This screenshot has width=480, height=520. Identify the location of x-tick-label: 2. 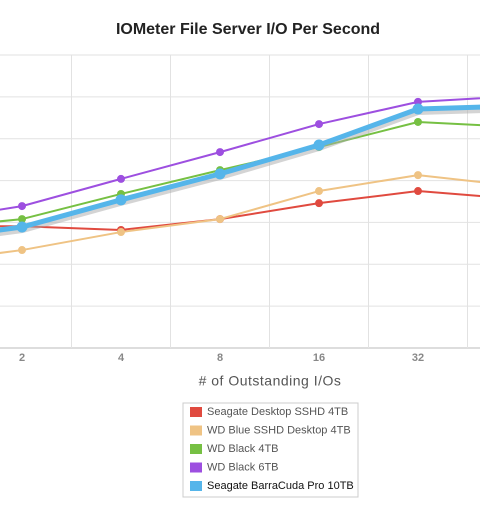
(22, 358).